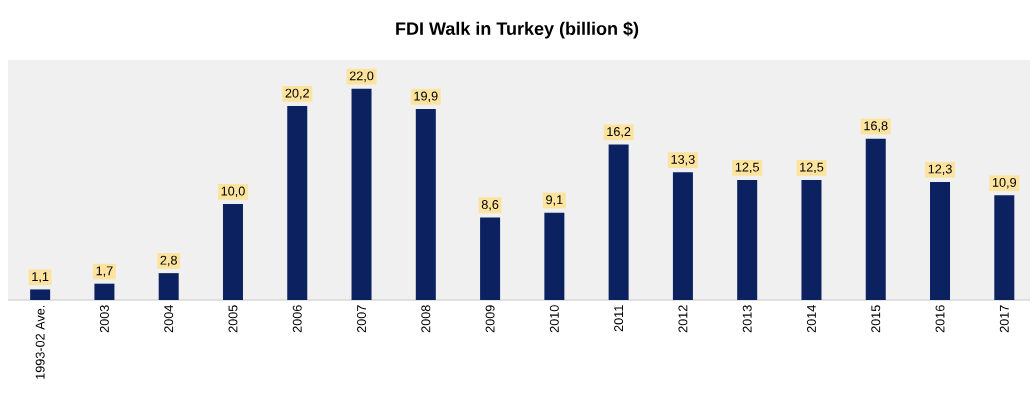 The height and width of the screenshot is (418, 1034). What do you see at coordinates (233, 319) in the screenshot?
I see `x-tick-label: 2005` at bounding box center [233, 319].